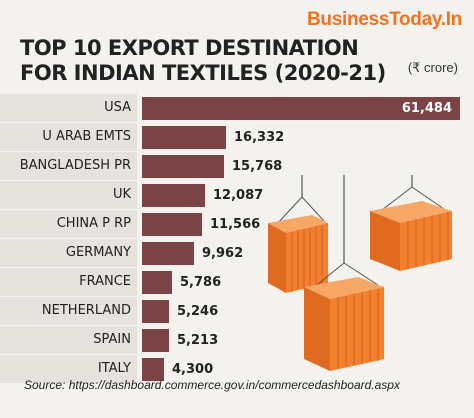  Describe the element at coordinates (68, 166) in the screenshot. I see `category-label: BANGLADESH PR` at that location.